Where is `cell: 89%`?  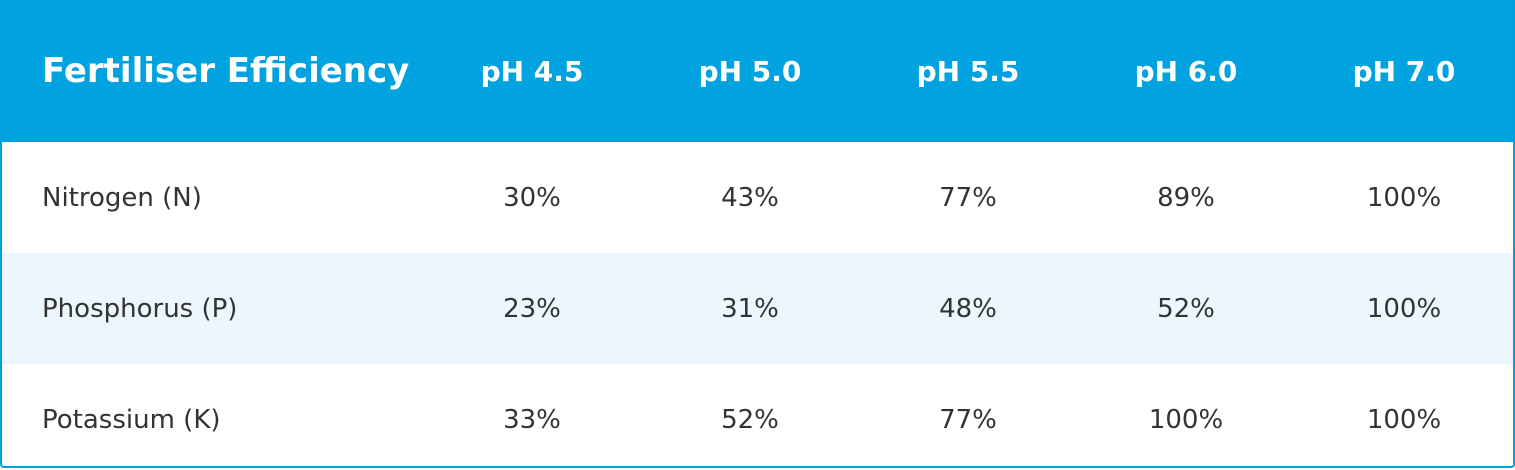
cell: 89% is located at coordinates (1186, 197).